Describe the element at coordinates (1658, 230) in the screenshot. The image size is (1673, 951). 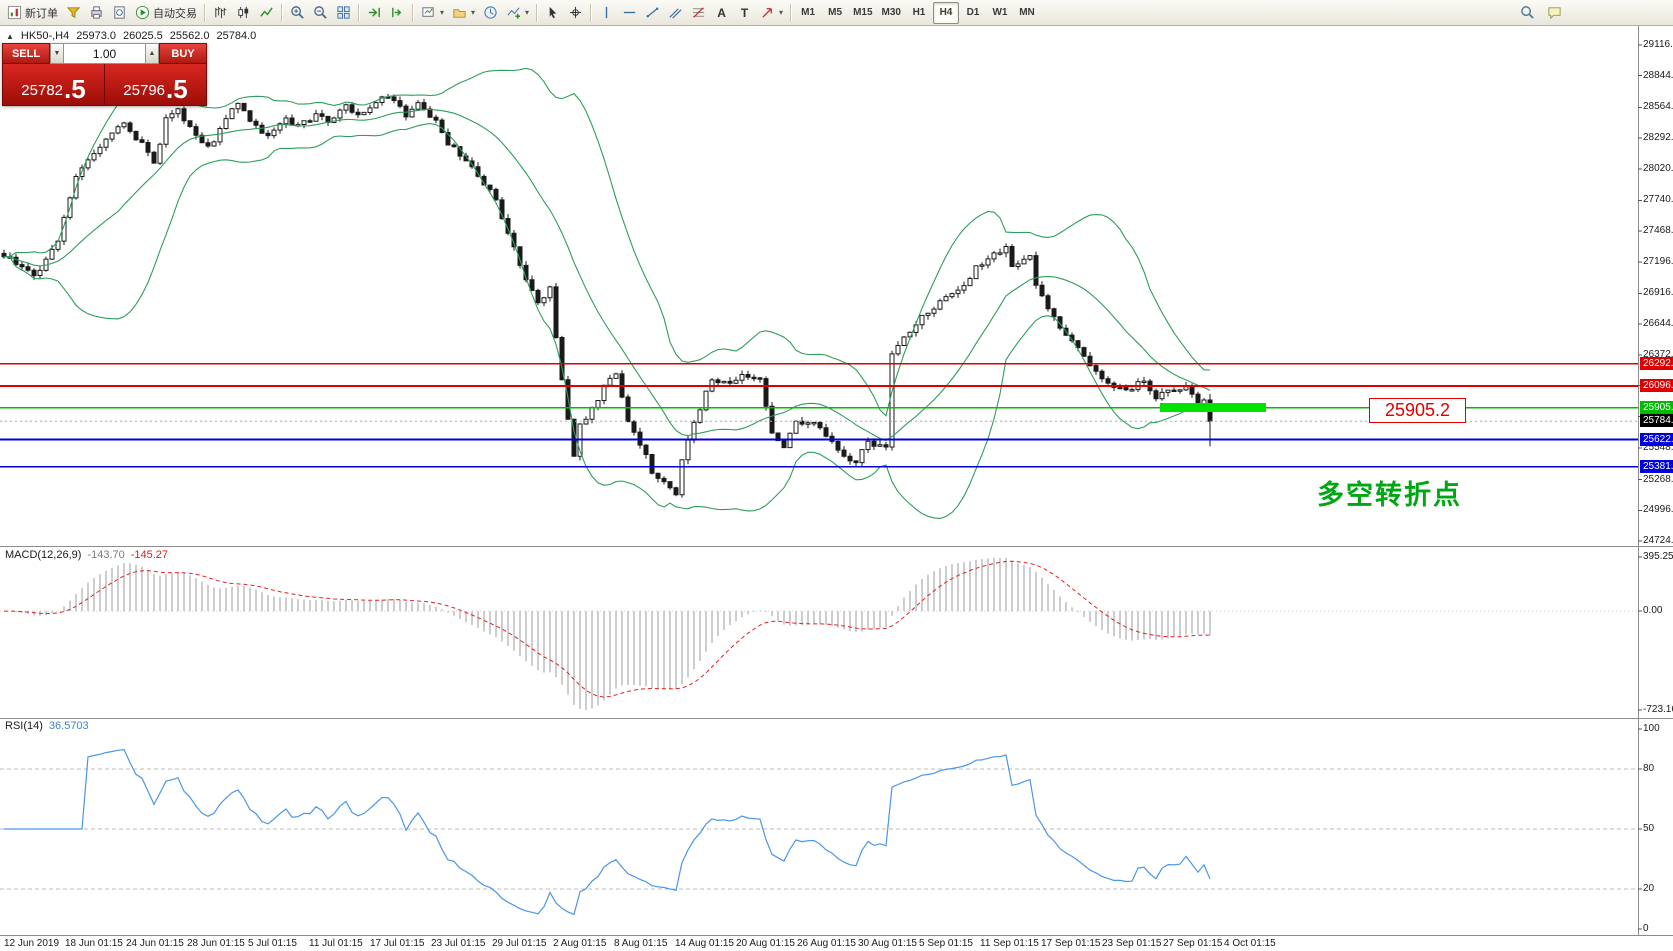
I see `price-tick-label: 27468.0` at that location.